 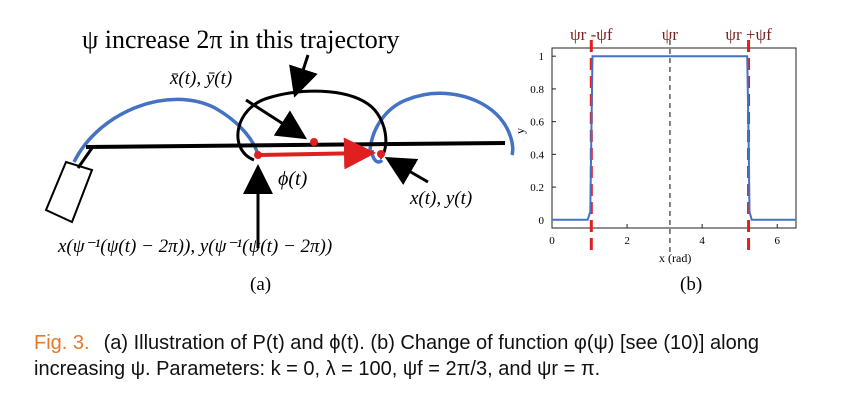 I want to click on y-tick-label-3: 0.6, so click(x=537, y=123).